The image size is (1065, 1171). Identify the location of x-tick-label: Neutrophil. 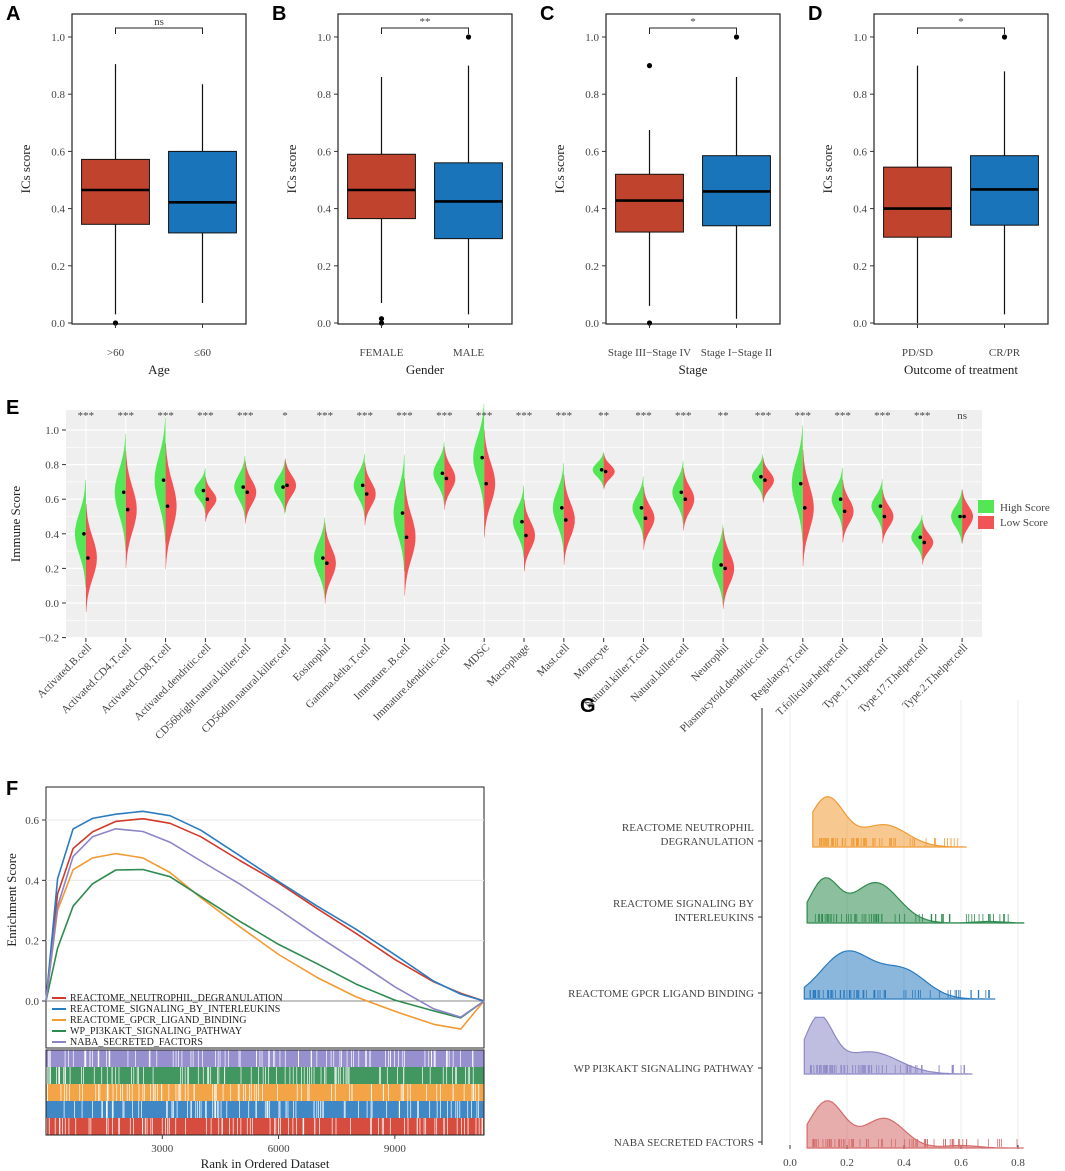
(710, 663).